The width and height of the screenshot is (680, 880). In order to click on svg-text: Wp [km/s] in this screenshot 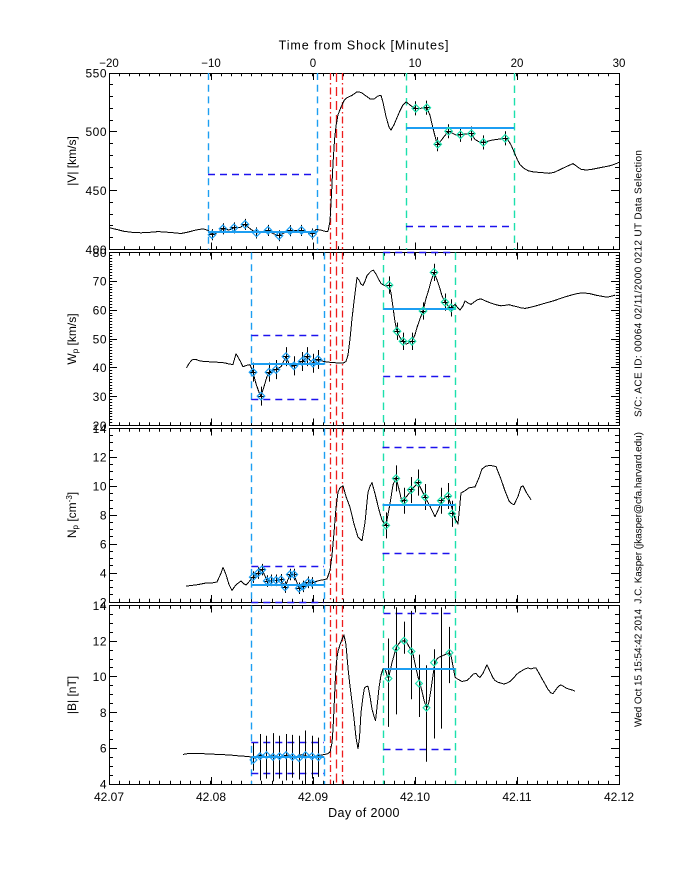, I will do `click(72, 338)`.